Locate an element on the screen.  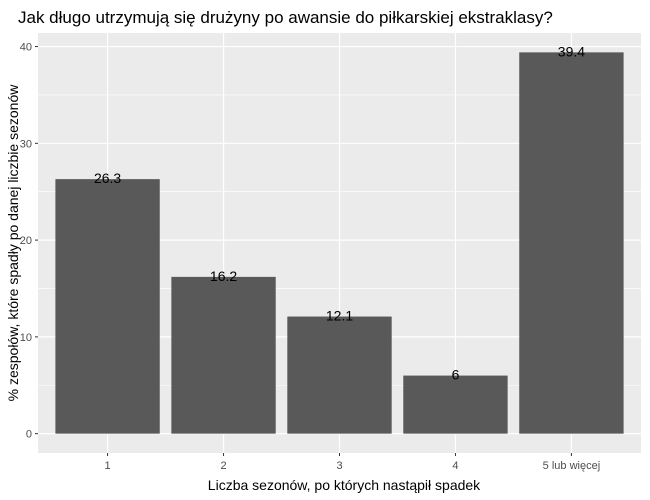
x-axis: 1 2 3 4 5 lub więcej is located at coordinates (352, 462).